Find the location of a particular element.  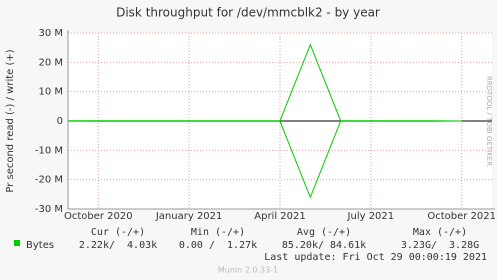

y-tick-label: 0 is located at coordinates (60, 121).